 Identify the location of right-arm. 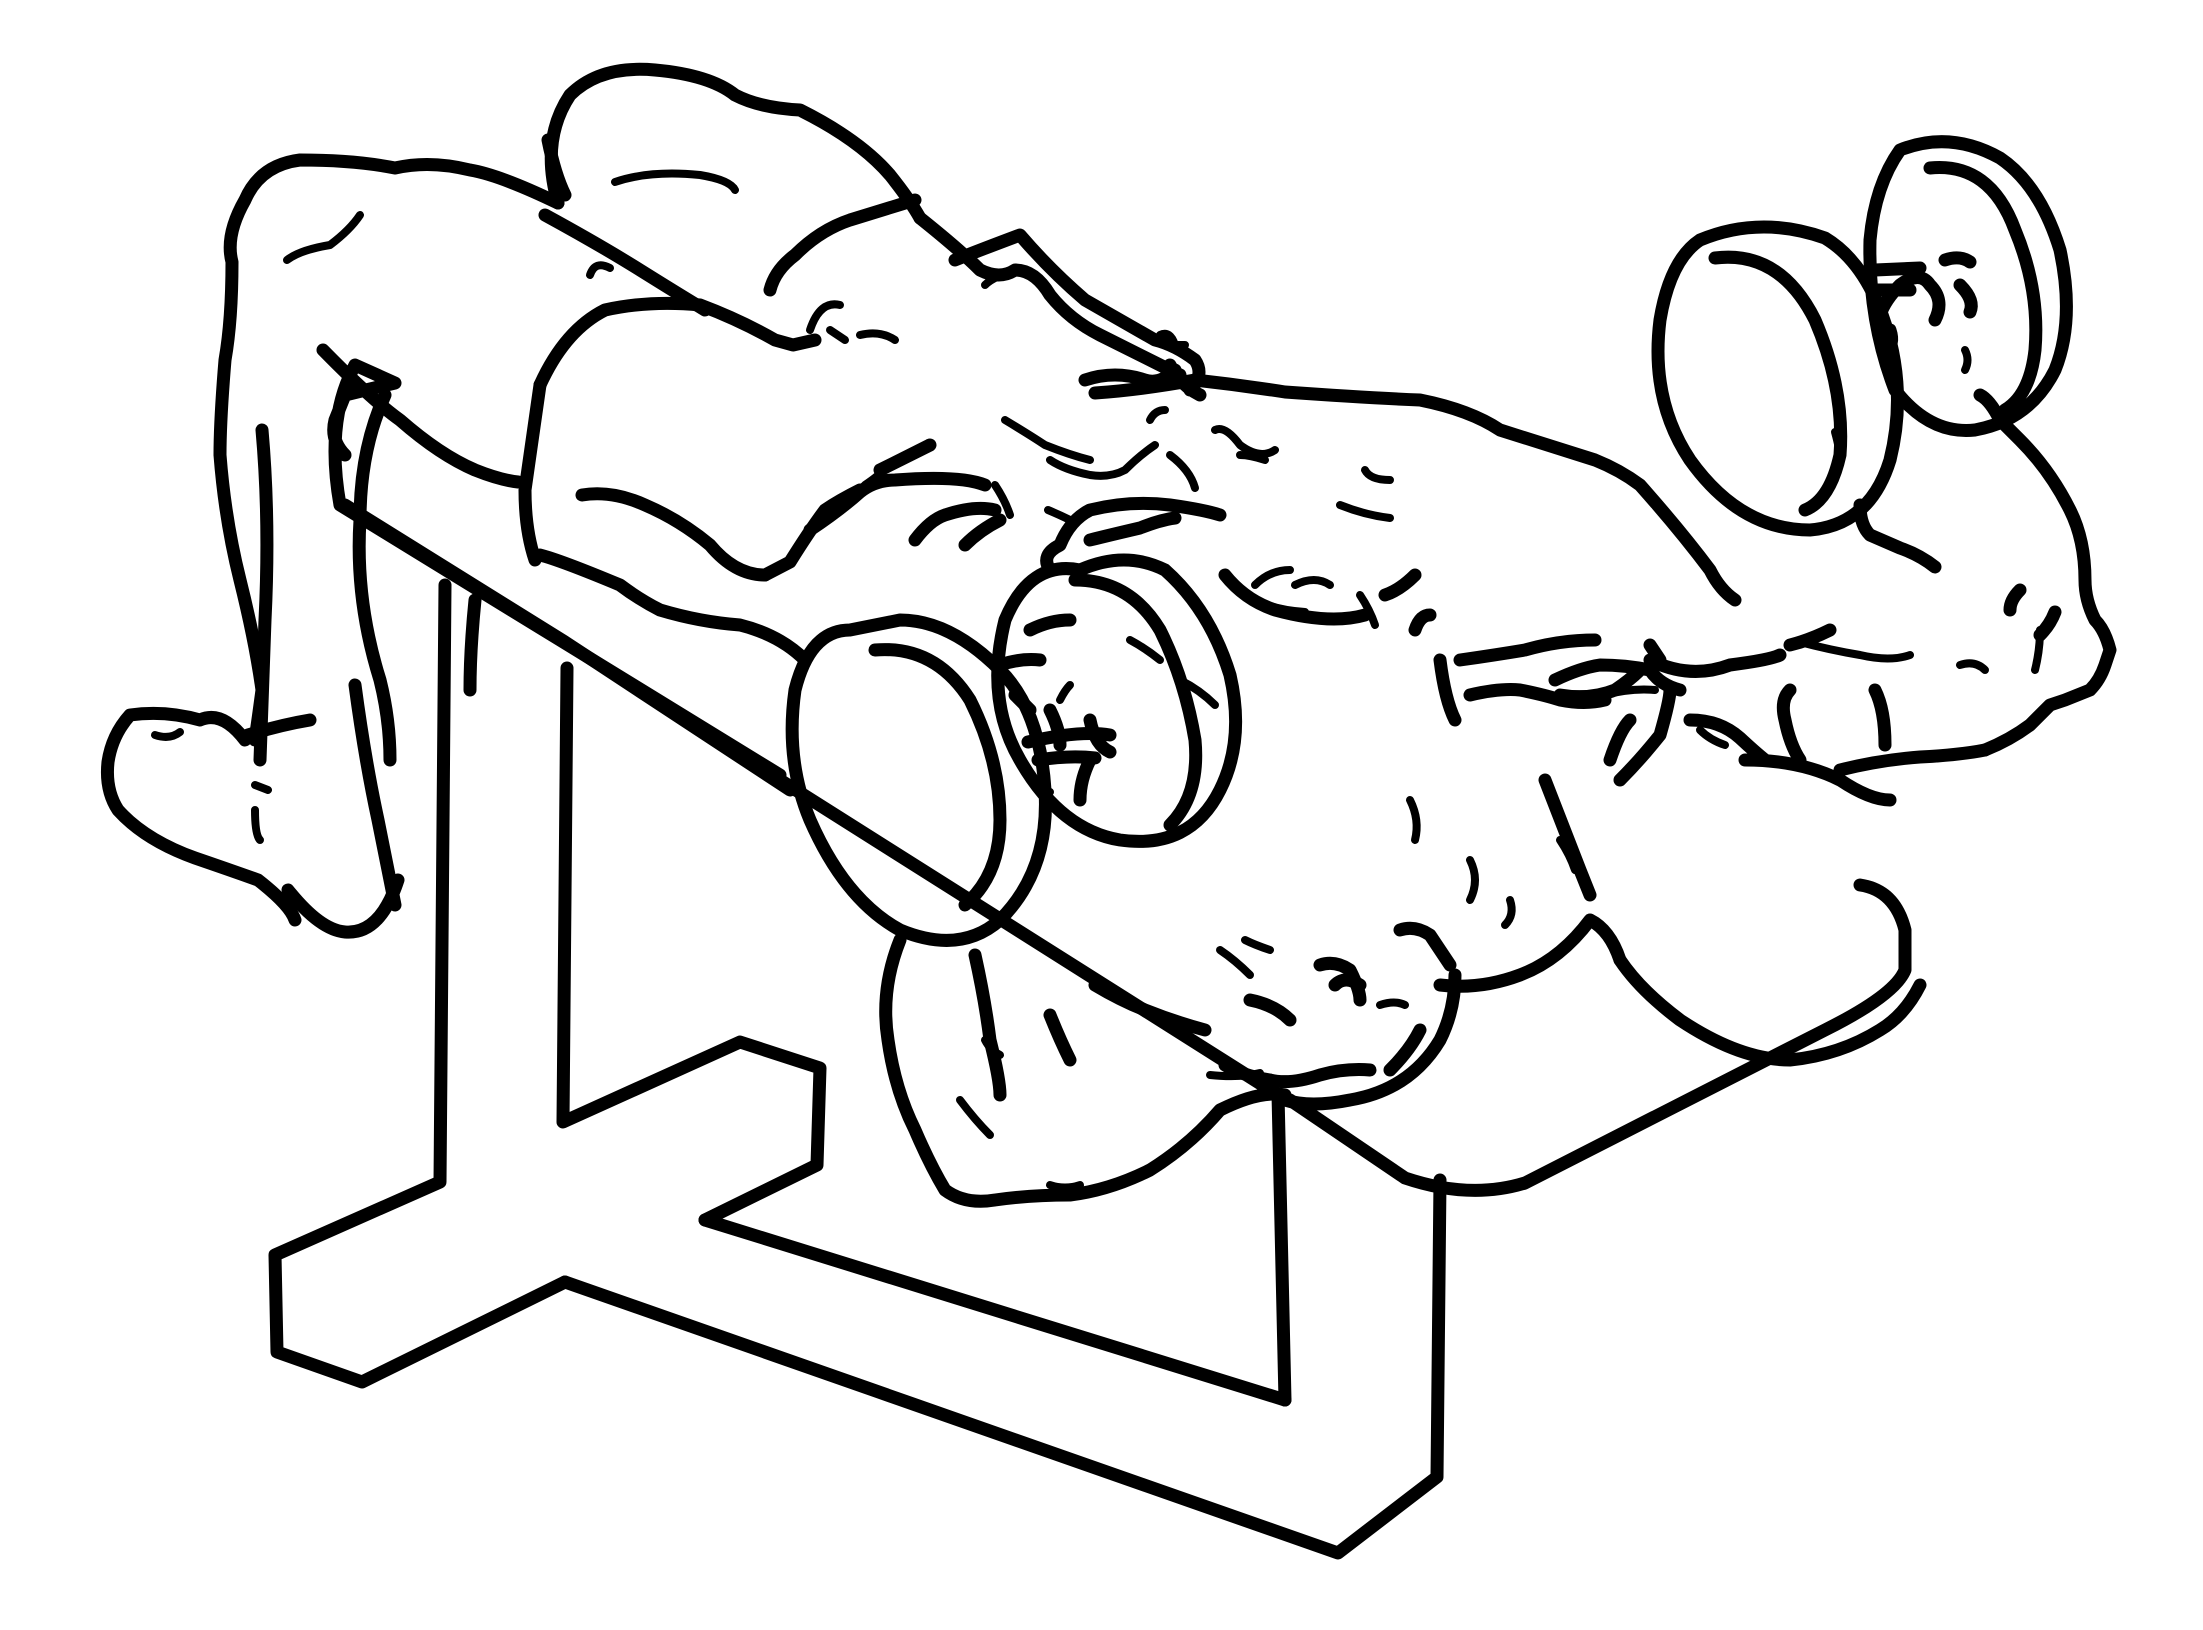
(1785, 624).